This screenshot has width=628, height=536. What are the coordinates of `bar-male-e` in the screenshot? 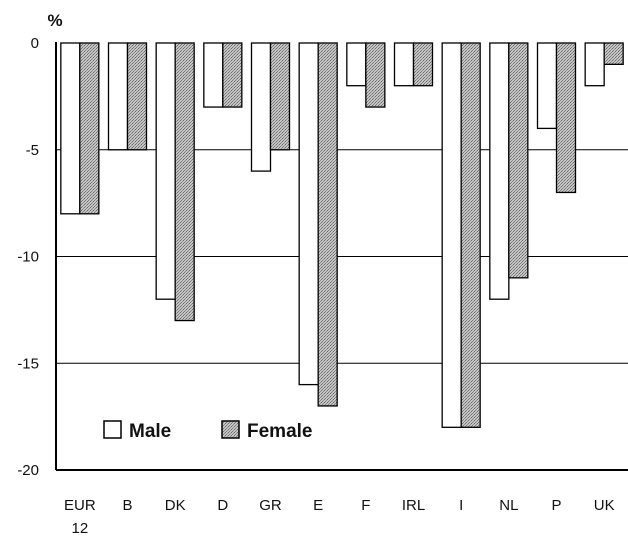 It's located at (308, 214).